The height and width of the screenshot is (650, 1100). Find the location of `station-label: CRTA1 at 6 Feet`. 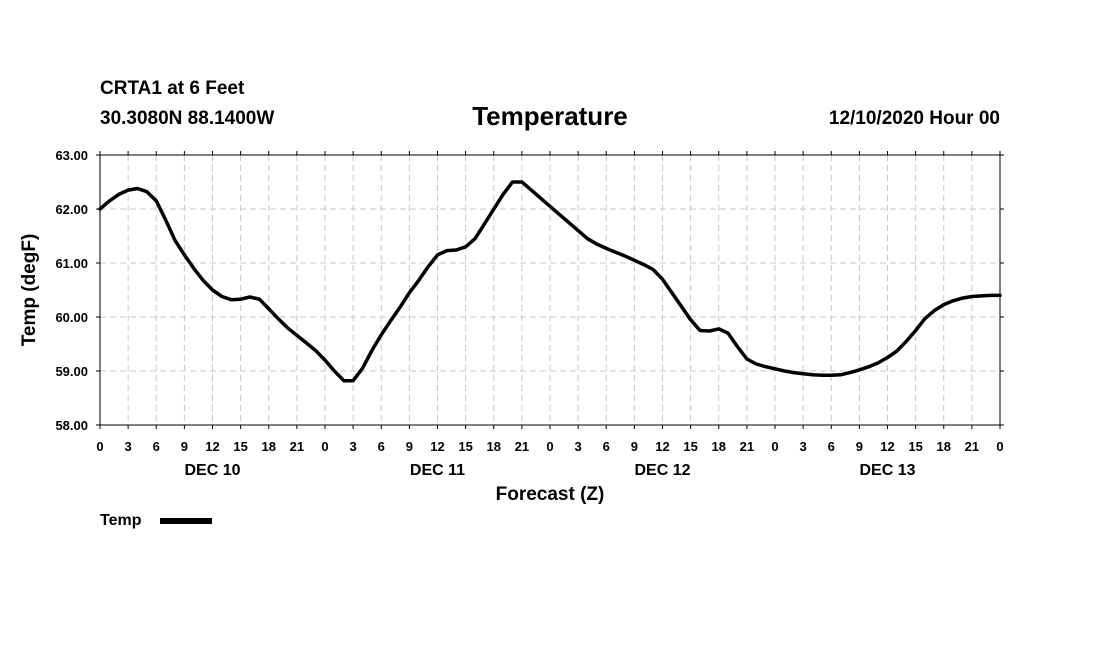

station-label: CRTA1 at 6 Feet is located at coordinates (172, 88).